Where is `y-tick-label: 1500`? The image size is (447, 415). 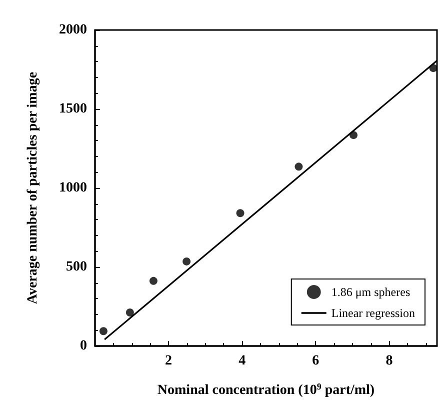
y-tick-label: 1500 is located at coordinates (73, 109).